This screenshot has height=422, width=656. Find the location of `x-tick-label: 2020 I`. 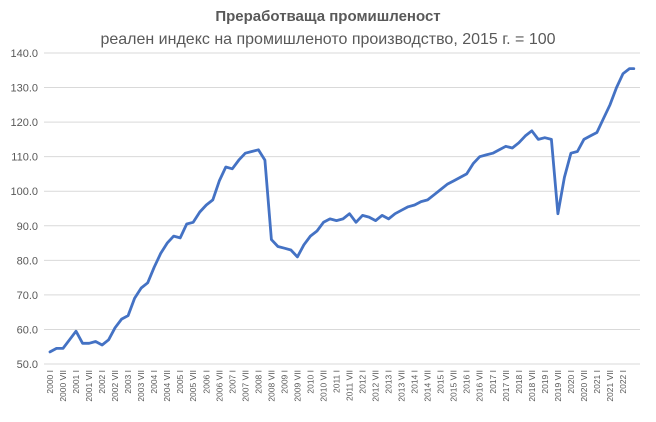

x-tick-label: 2020 I is located at coordinates (571, 382).